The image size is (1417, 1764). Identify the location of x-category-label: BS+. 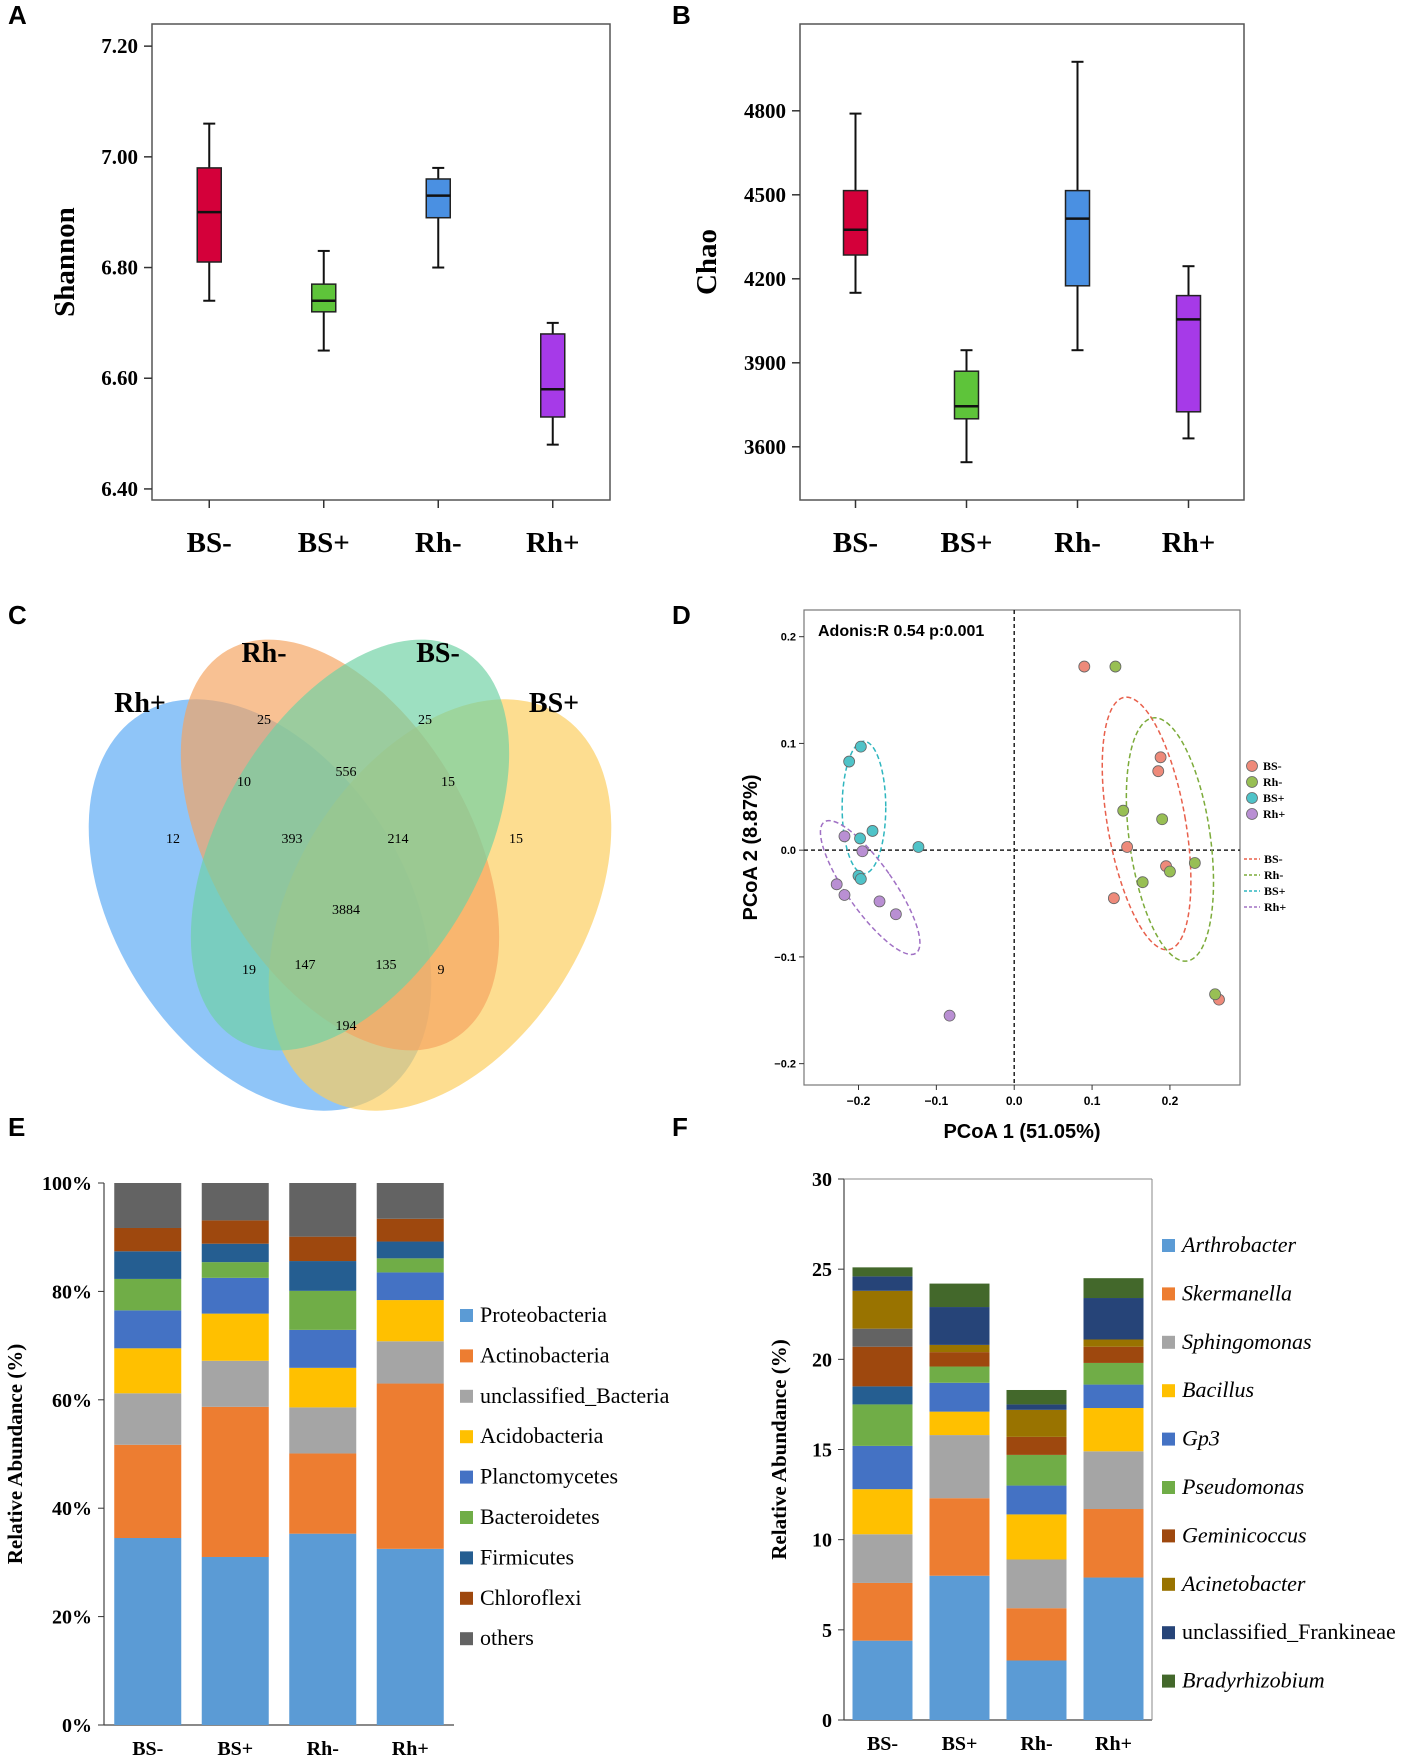
(324, 543).